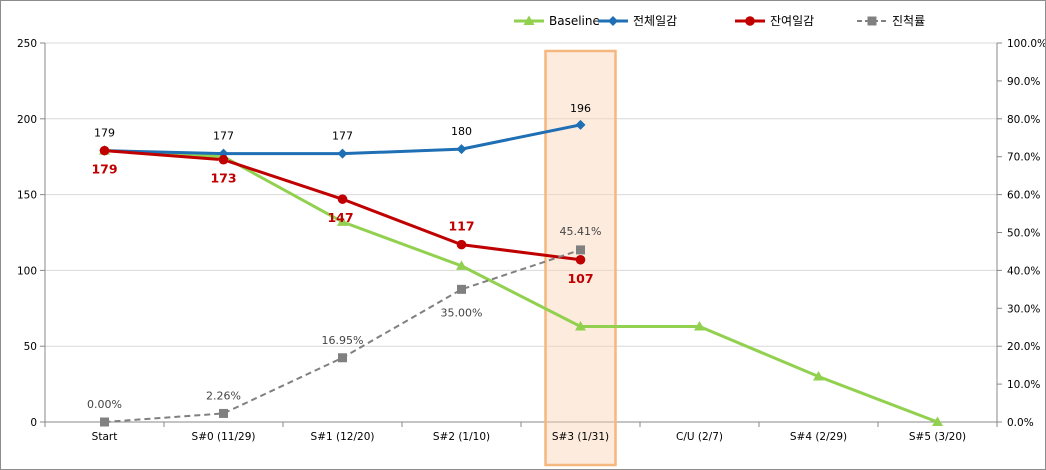 The width and height of the screenshot is (1046, 470). What do you see at coordinates (461, 226) in the screenshot?
I see `data-label: 117` at bounding box center [461, 226].